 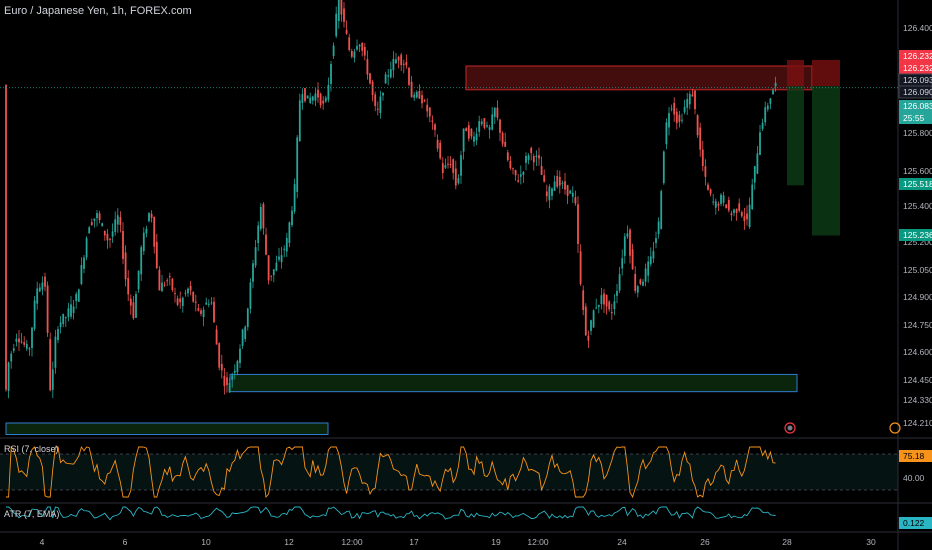 I want to click on y-tick-label: 124.450, so click(x=917, y=380).